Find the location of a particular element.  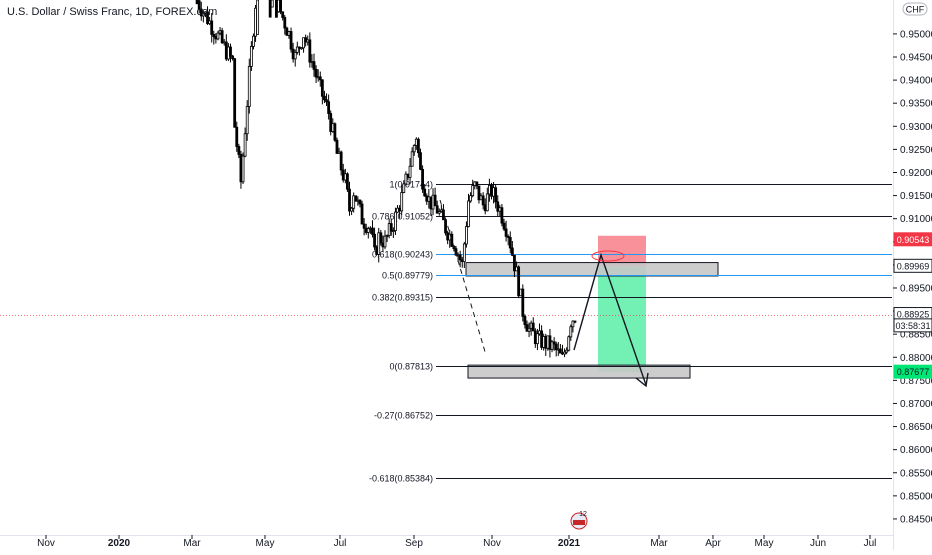

x-tick-label: Nov is located at coordinates (46, 543).